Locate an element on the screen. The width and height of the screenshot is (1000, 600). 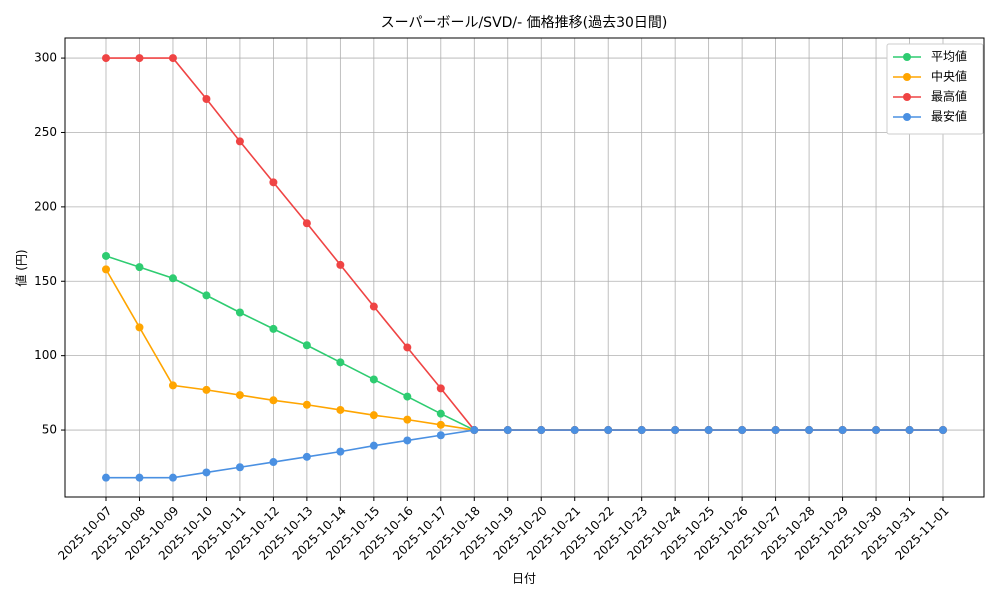
x-axis-label: 日付 is located at coordinates (524, 579).